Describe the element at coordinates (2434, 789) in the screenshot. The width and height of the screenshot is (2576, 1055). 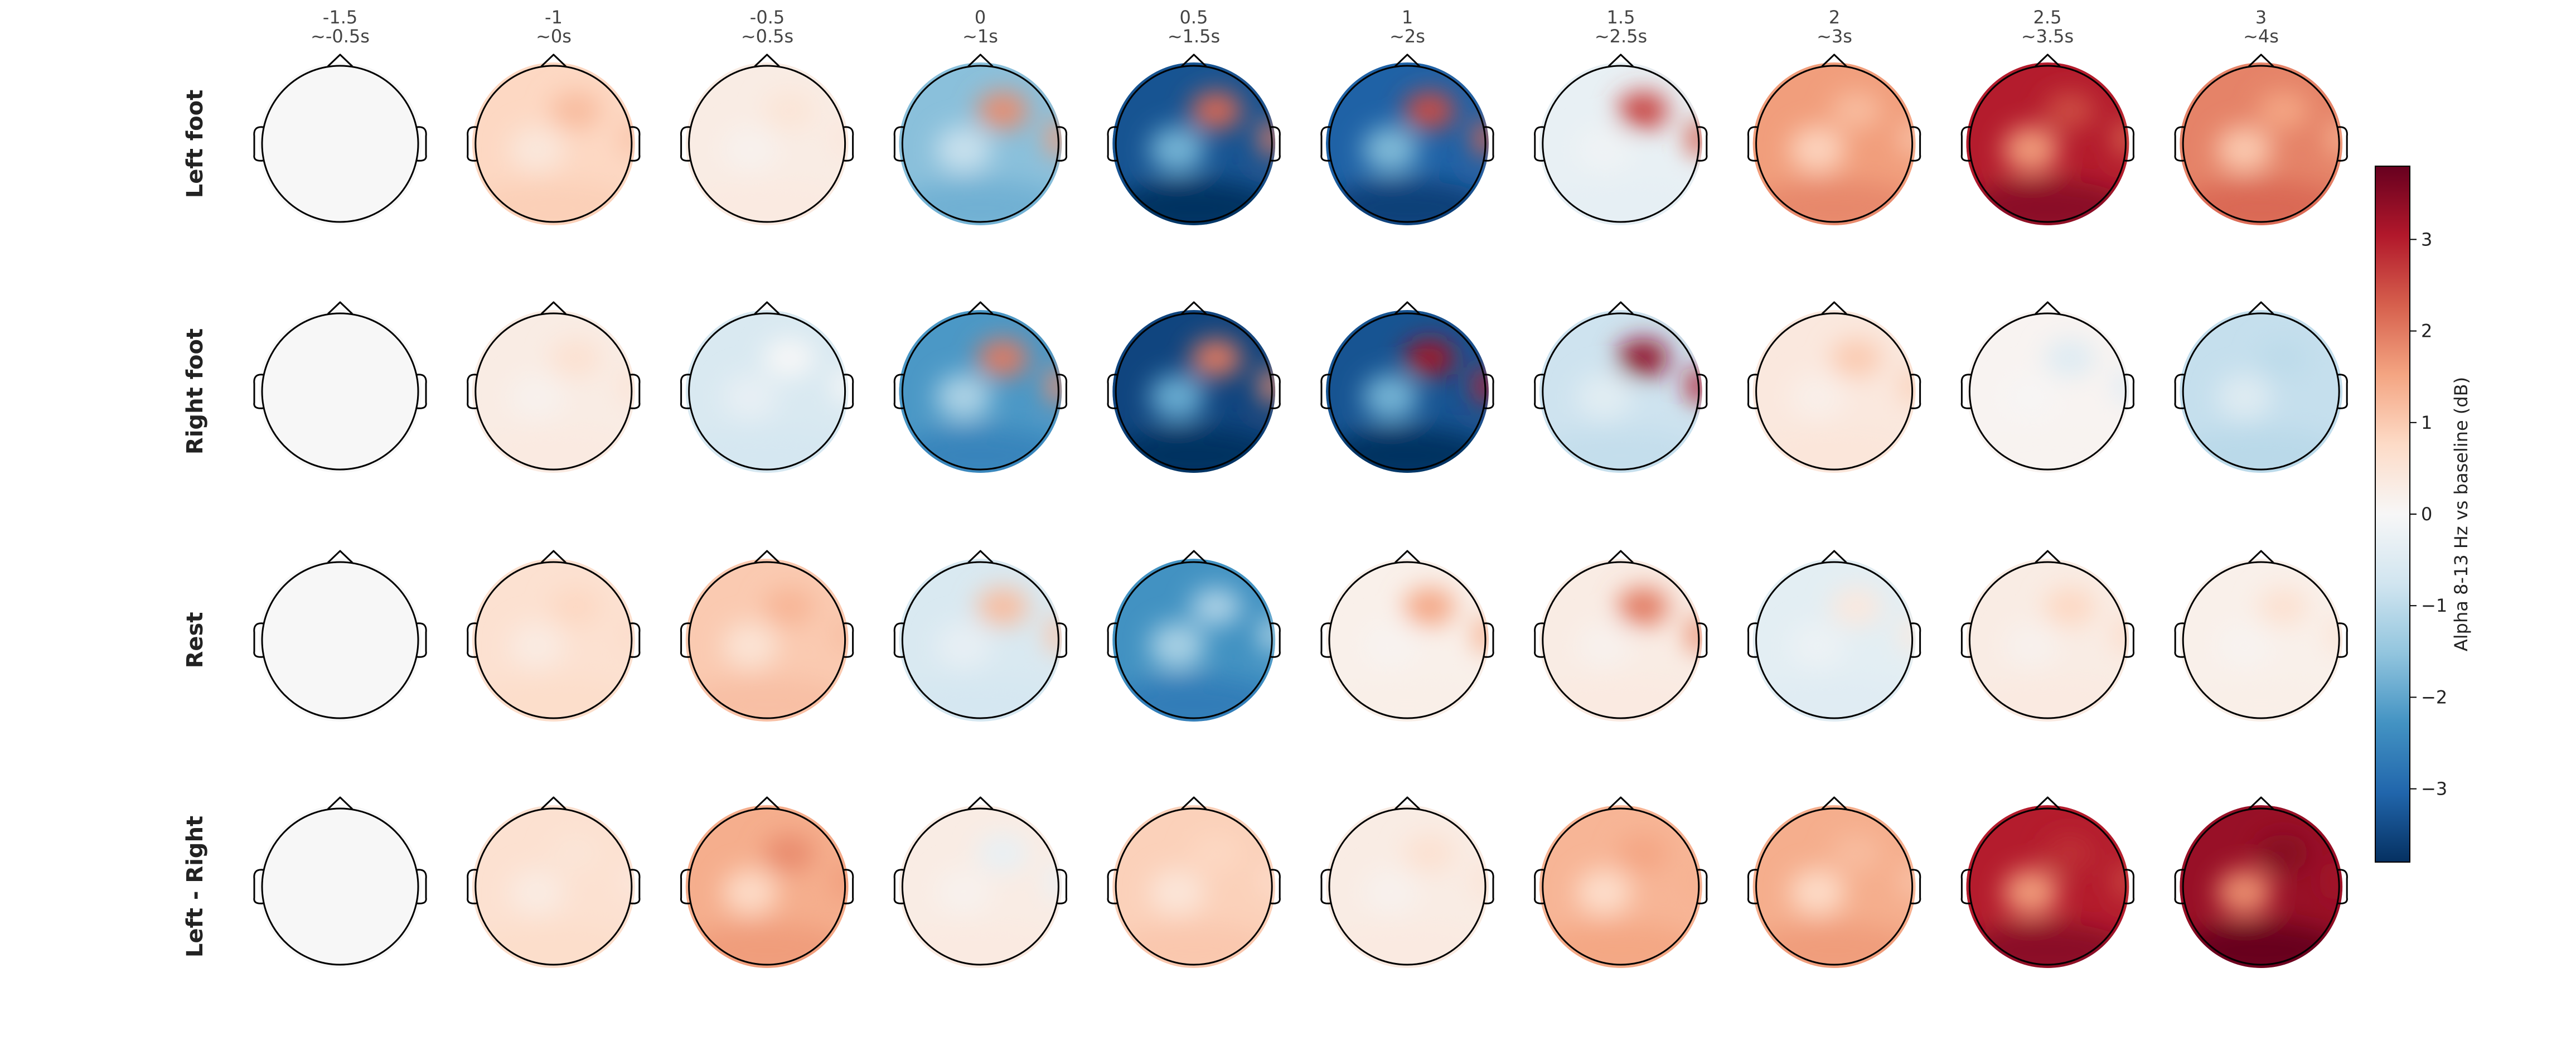
I see `colorbar-tick-label: −3` at that location.